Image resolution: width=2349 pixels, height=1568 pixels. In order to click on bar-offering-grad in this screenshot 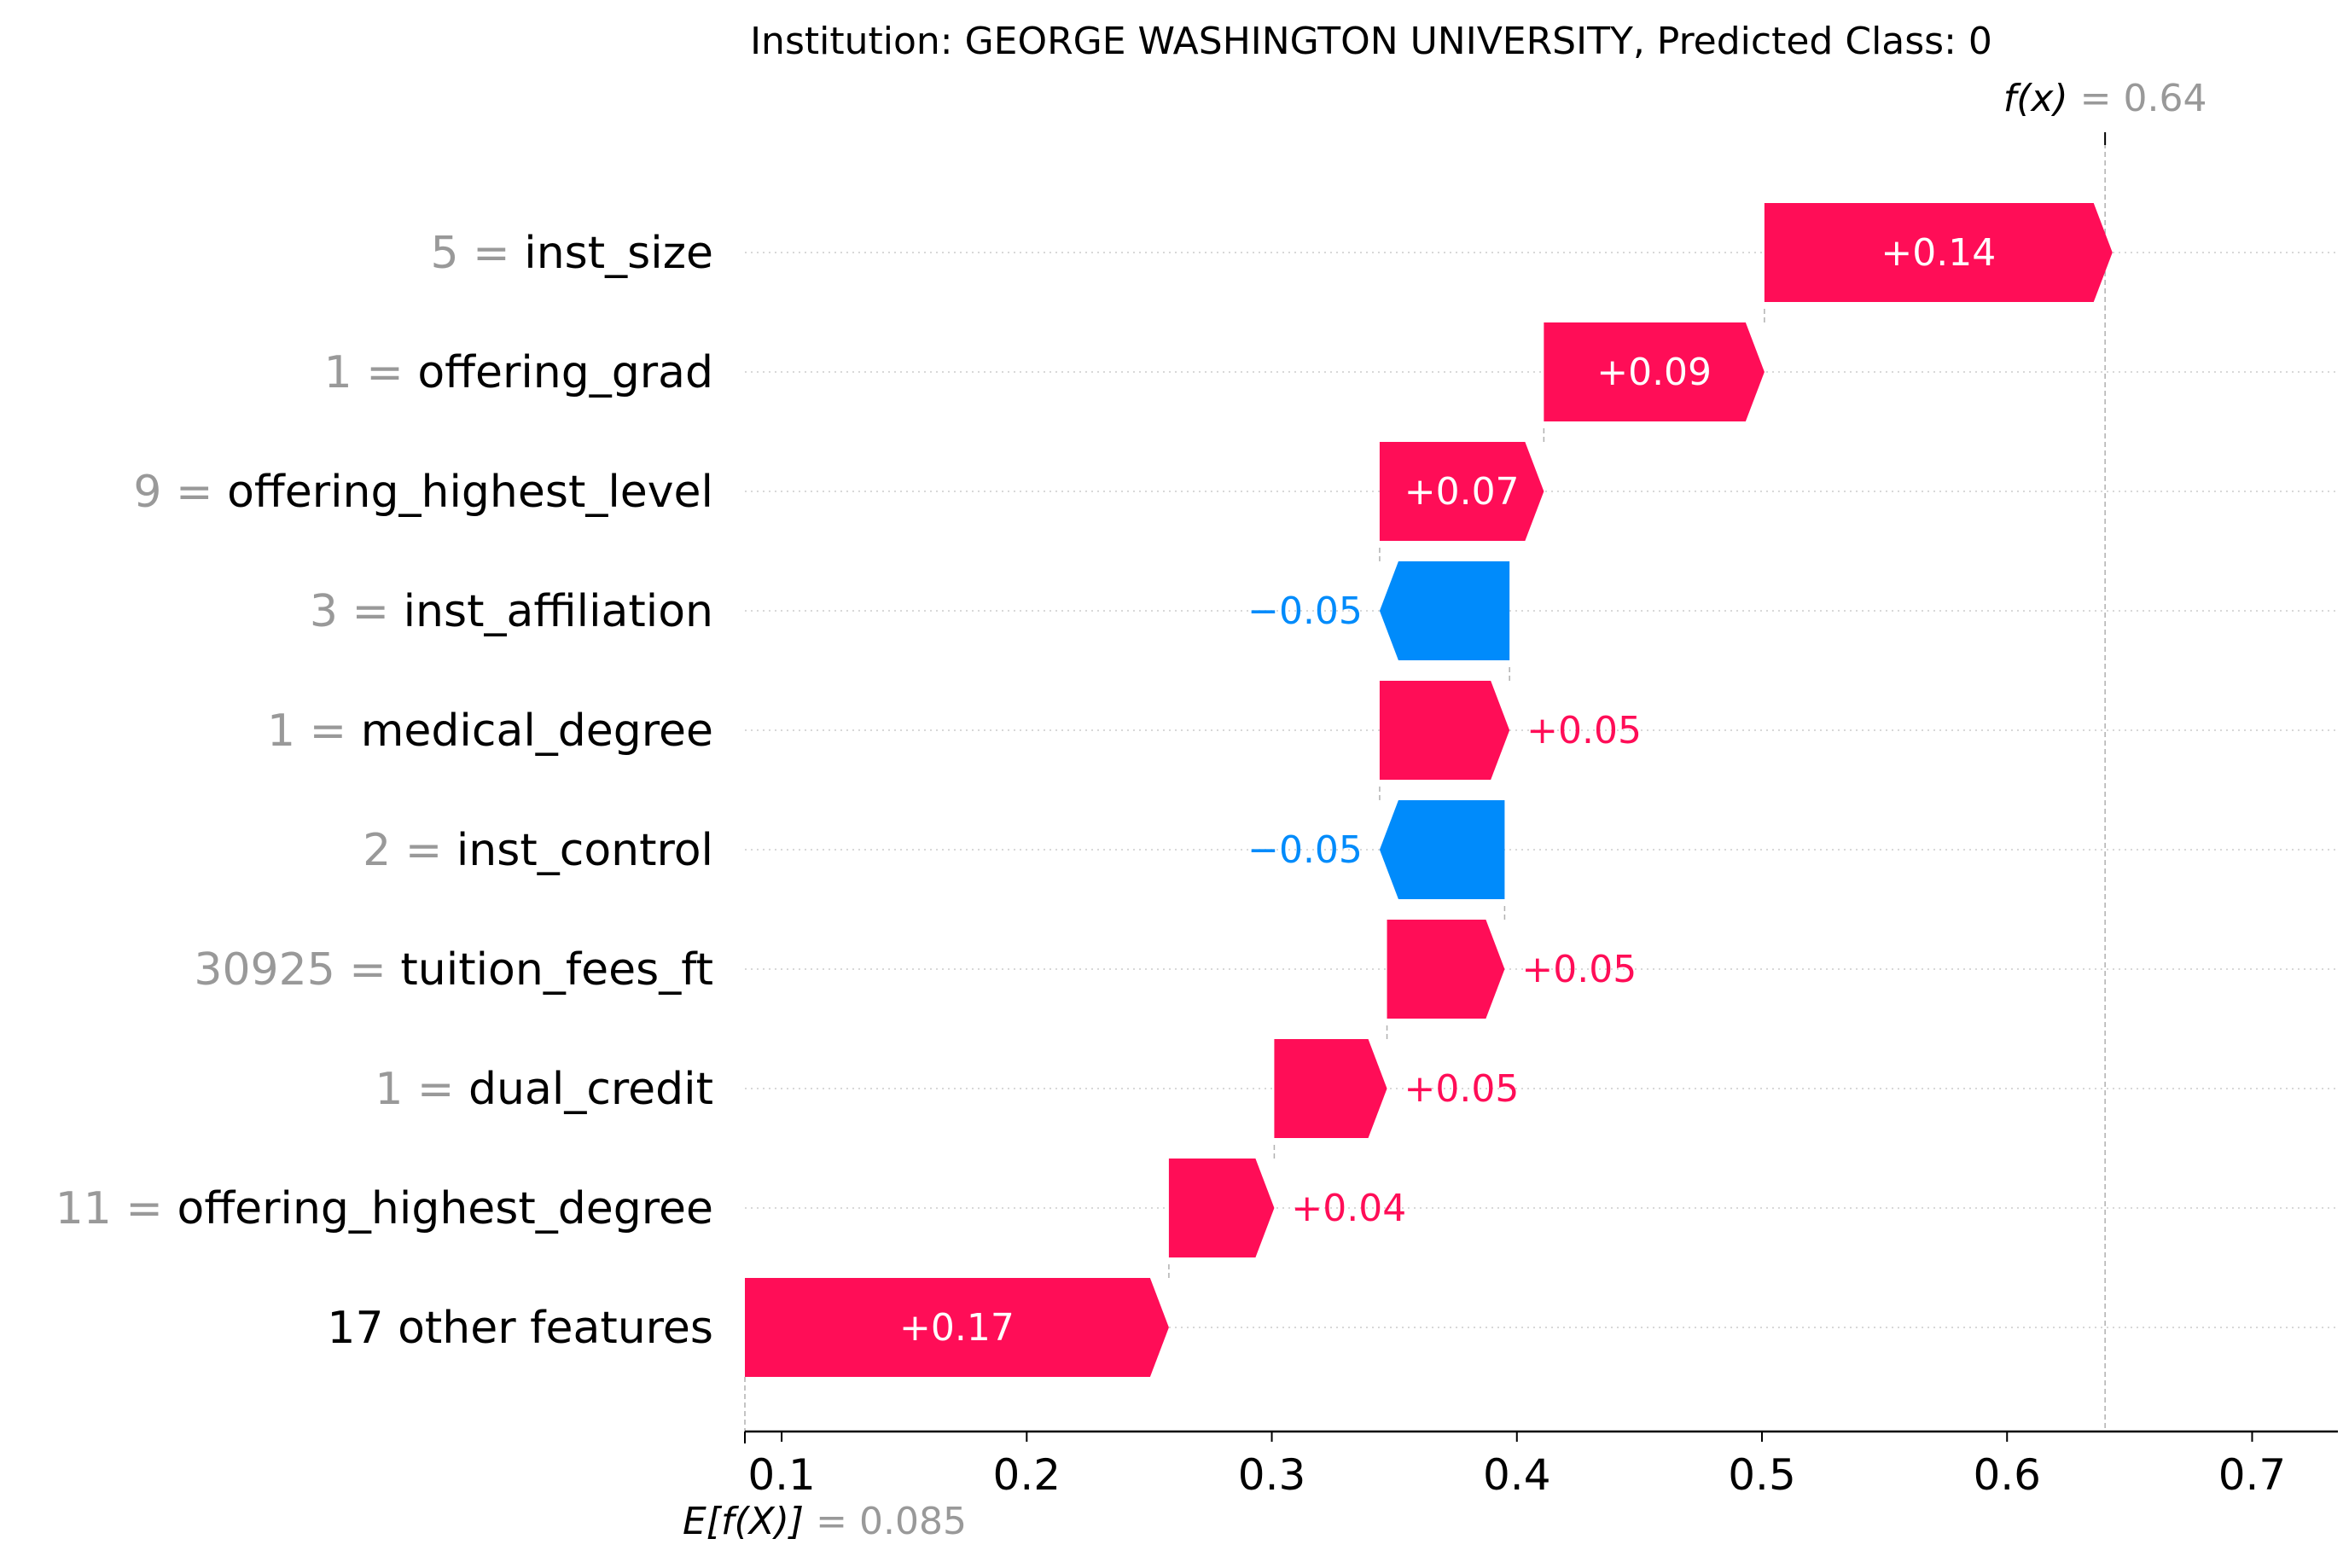, I will do `click(1654, 371)`.